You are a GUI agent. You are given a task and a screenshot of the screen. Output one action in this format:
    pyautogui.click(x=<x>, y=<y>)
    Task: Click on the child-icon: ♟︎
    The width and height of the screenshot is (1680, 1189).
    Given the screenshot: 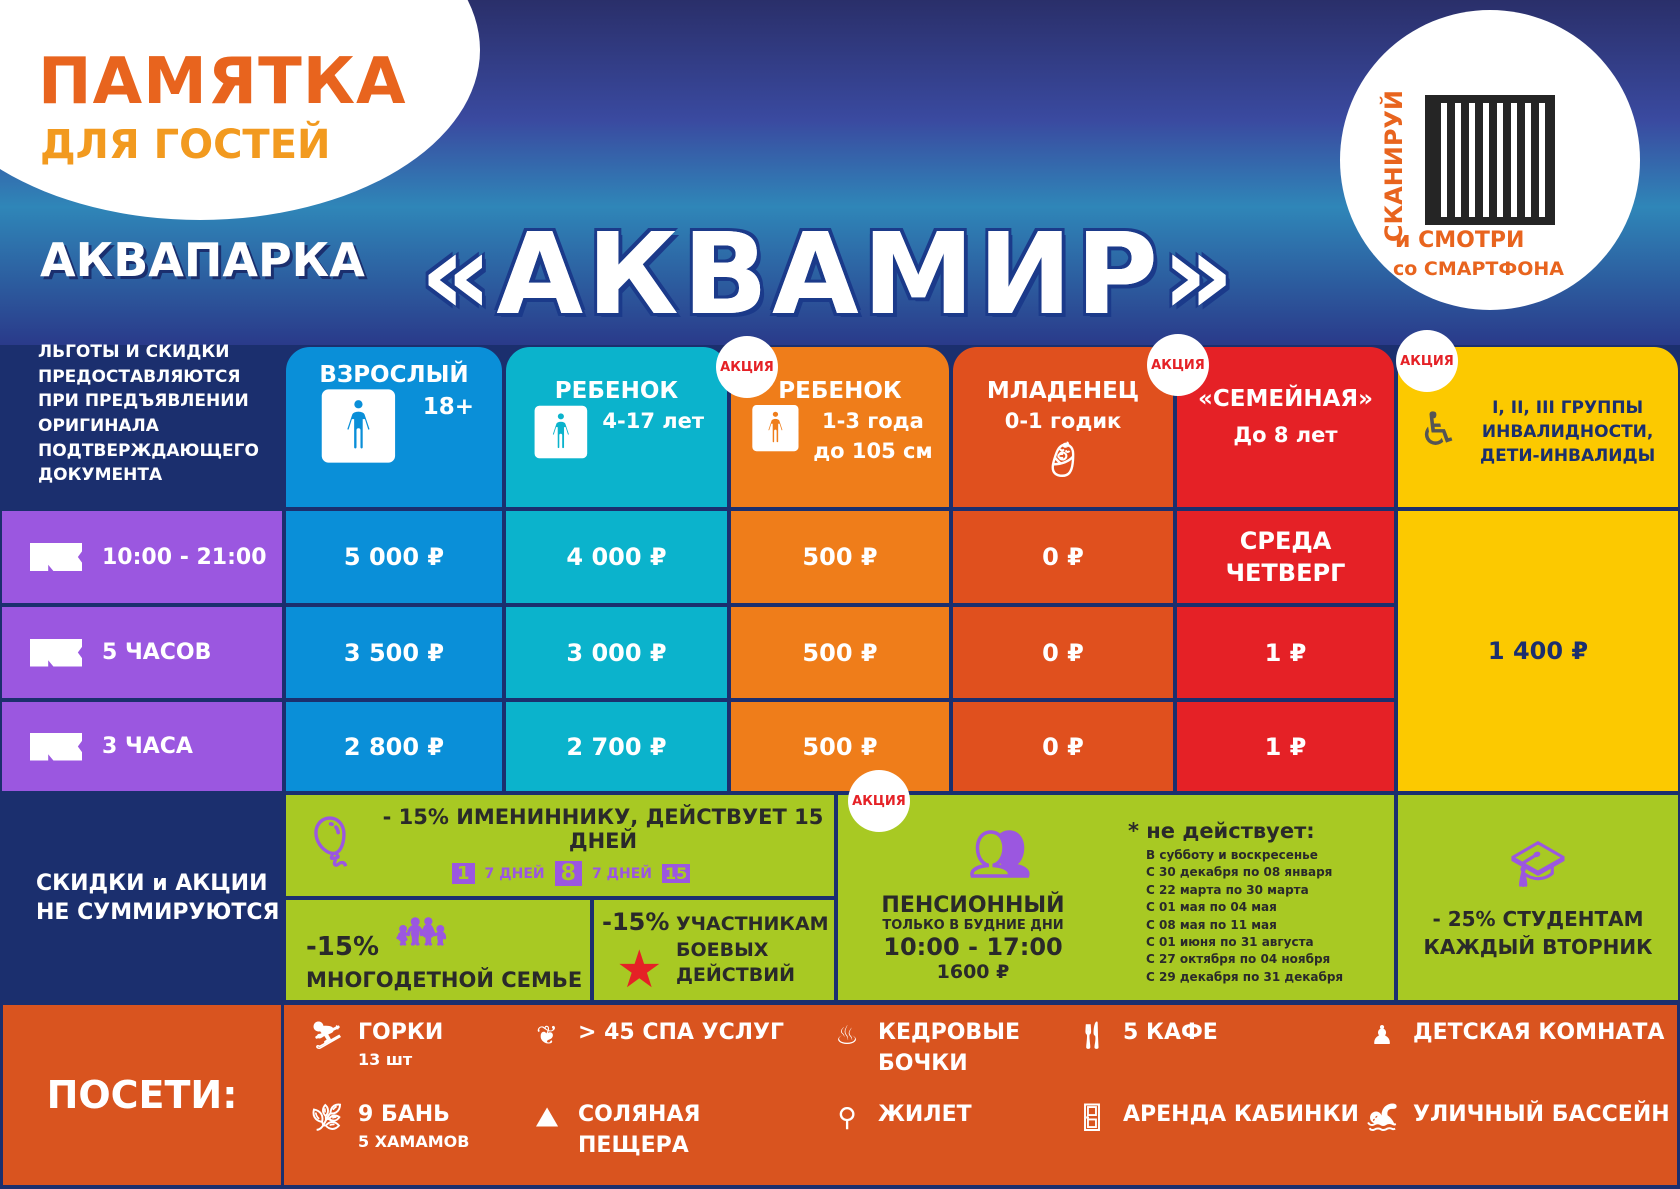 What is the action you would take?
    pyautogui.click(x=1382, y=1036)
    